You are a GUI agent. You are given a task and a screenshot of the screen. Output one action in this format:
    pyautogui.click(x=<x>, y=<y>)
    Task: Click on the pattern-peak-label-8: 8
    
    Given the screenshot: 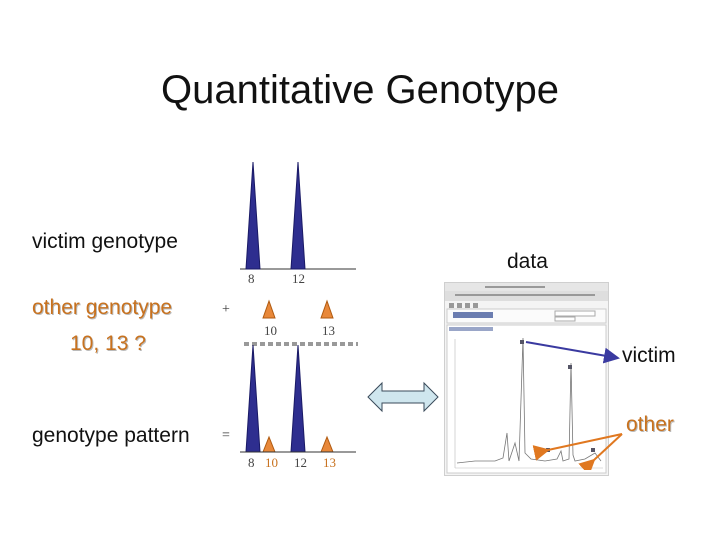 What is the action you would take?
    pyautogui.click(x=251, y=462)
    